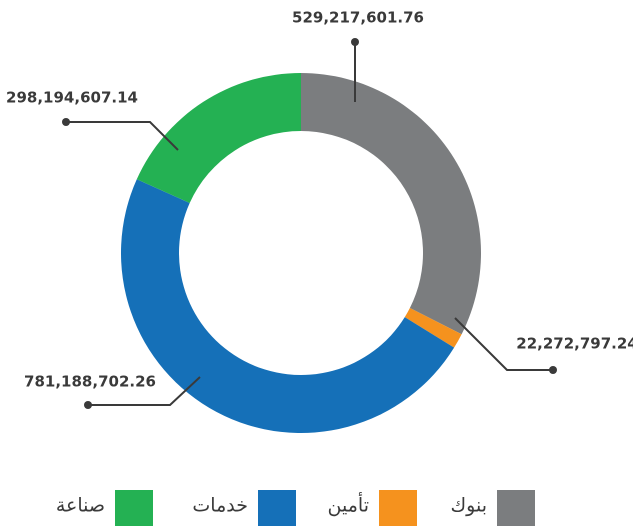  I want to click on legend-label: بنوك, so click(469, 506).